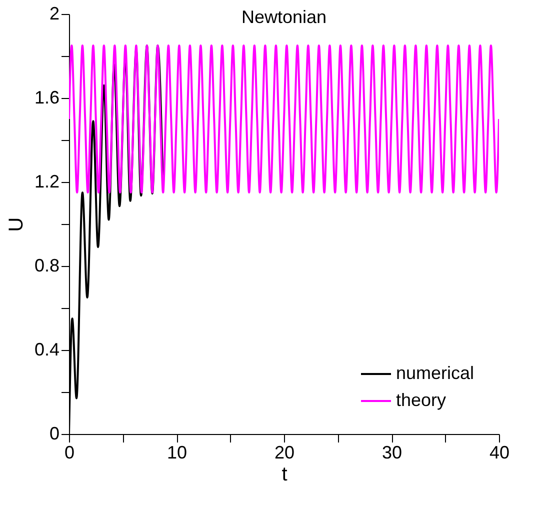 The width and height of the screenshot is (537, 522). What do you see at coordinates (47, 98) in the screenshot?
I see `y-tick-label: 1.6` at bounding box center [47, 98].